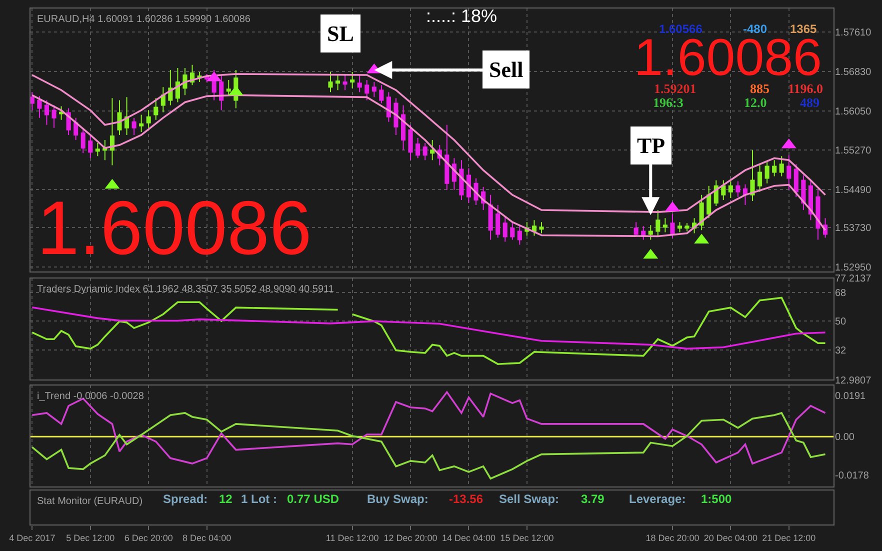  Describe the element at coordinates (853, 228) in the screenshot. I see `y-tick-label: 1.53730` at that location.